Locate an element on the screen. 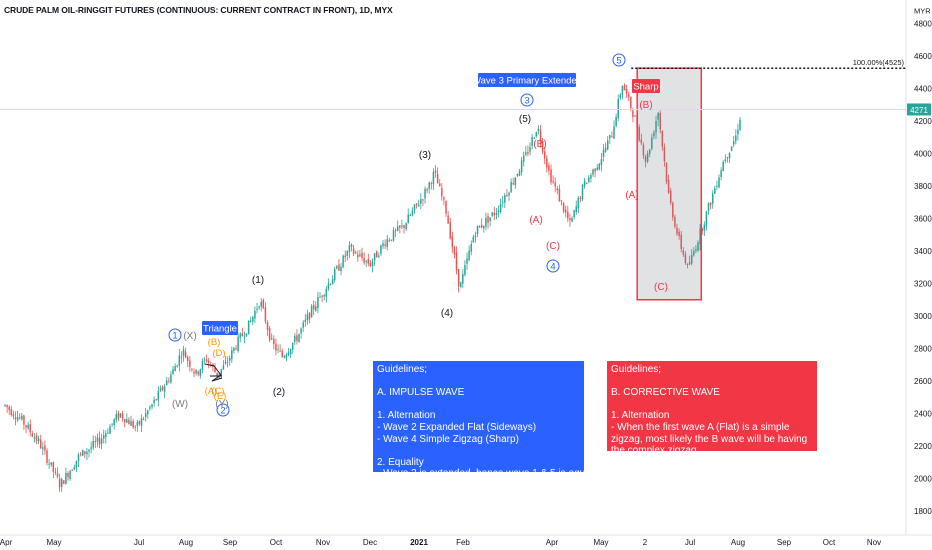  wave-p1-label: (1) is located at coordinates (258, 280).